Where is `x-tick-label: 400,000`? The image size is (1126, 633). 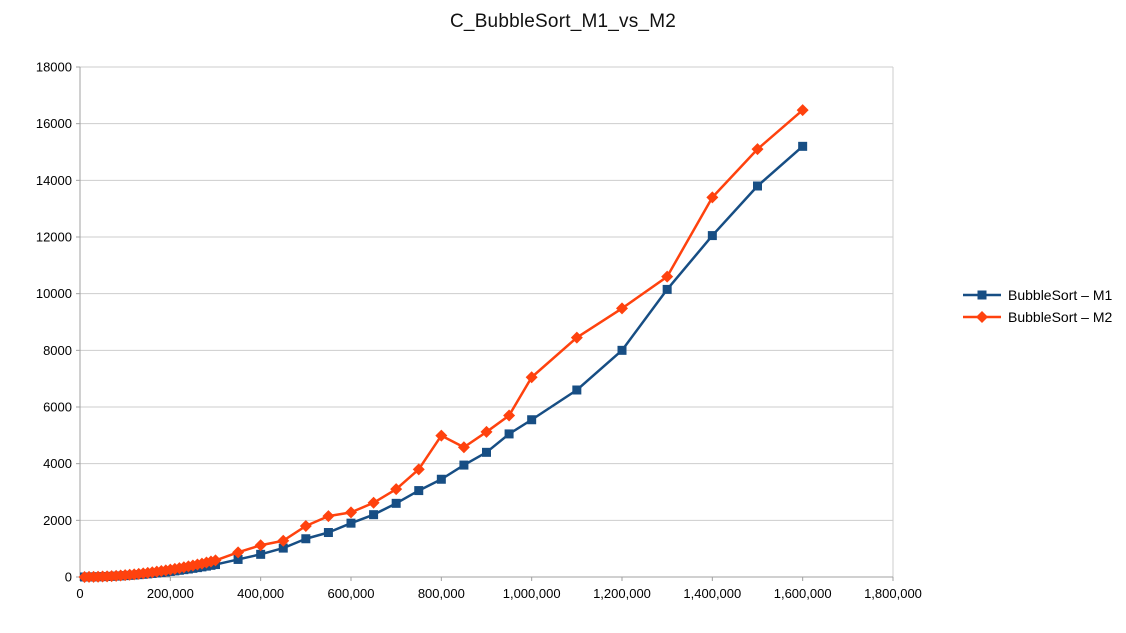
x-tick-label: 400,000 is located at coordinates (260, 593).